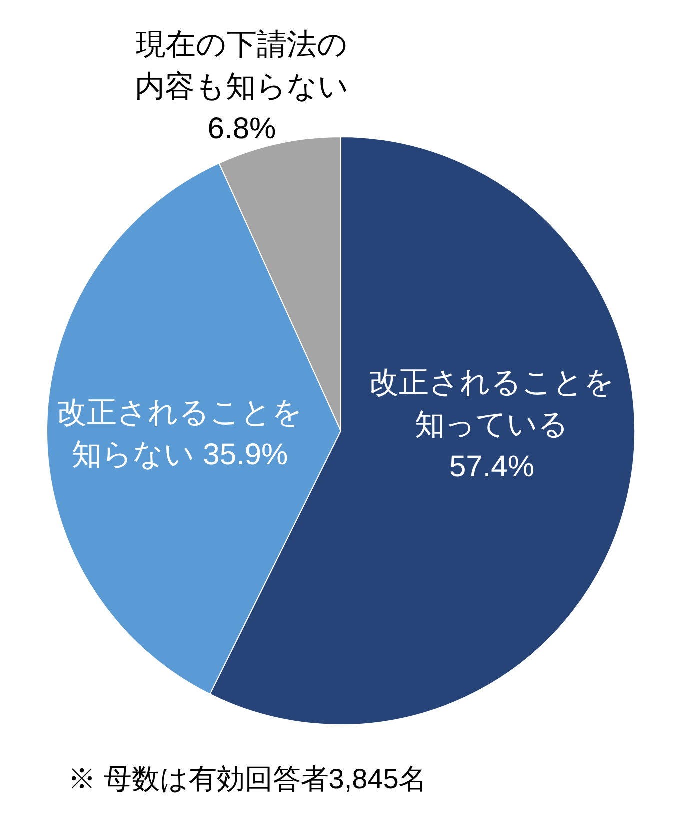 This screenshot has height=814, width=689. I want to click on data-label: 57.4%, so click(492, 467).